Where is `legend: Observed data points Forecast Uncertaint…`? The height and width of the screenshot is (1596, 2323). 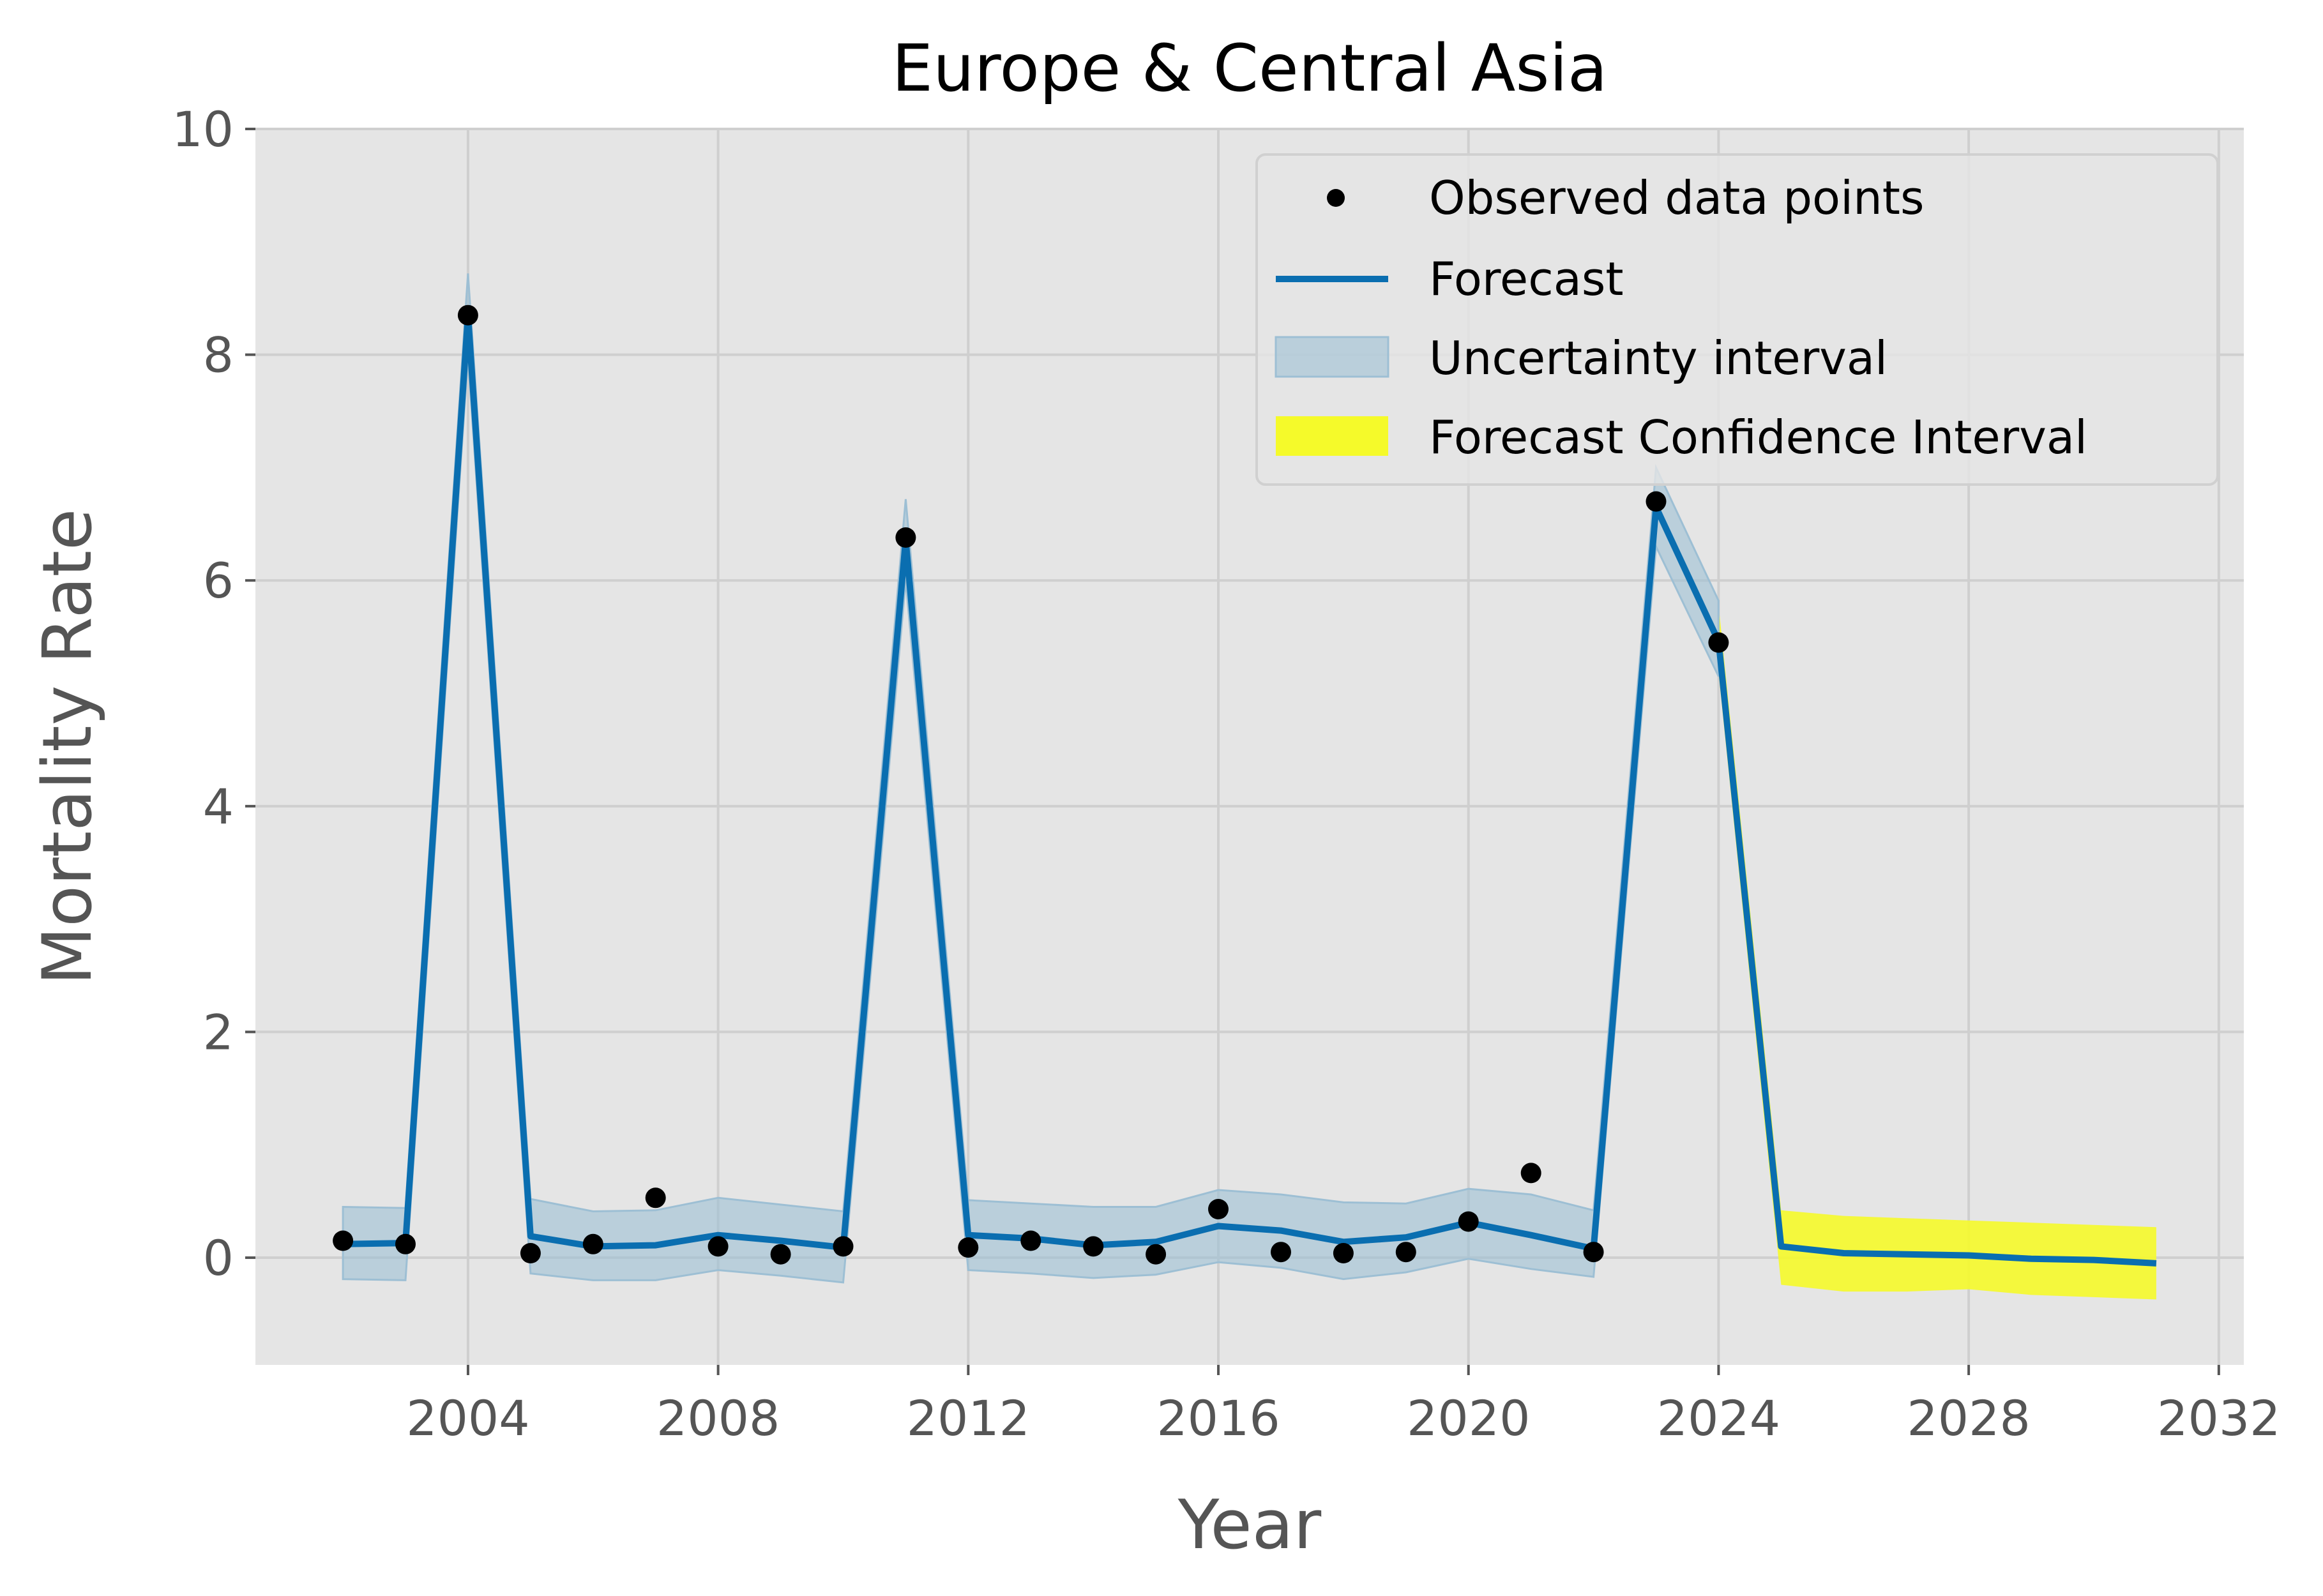 legend: Observed data points Forecast Uncertaint… is located at coordinates (1737, 319).